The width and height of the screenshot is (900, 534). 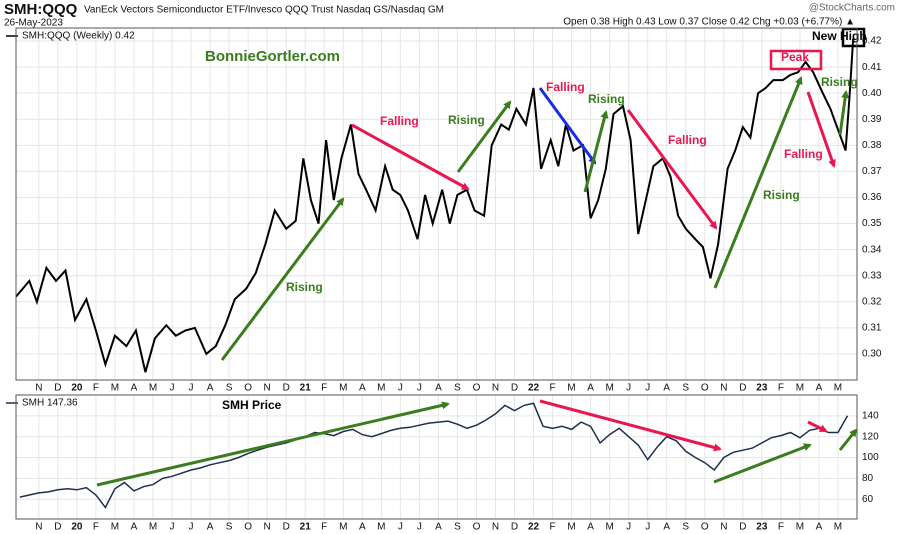 I want to click on peak-box, so click(x=796, y=60).